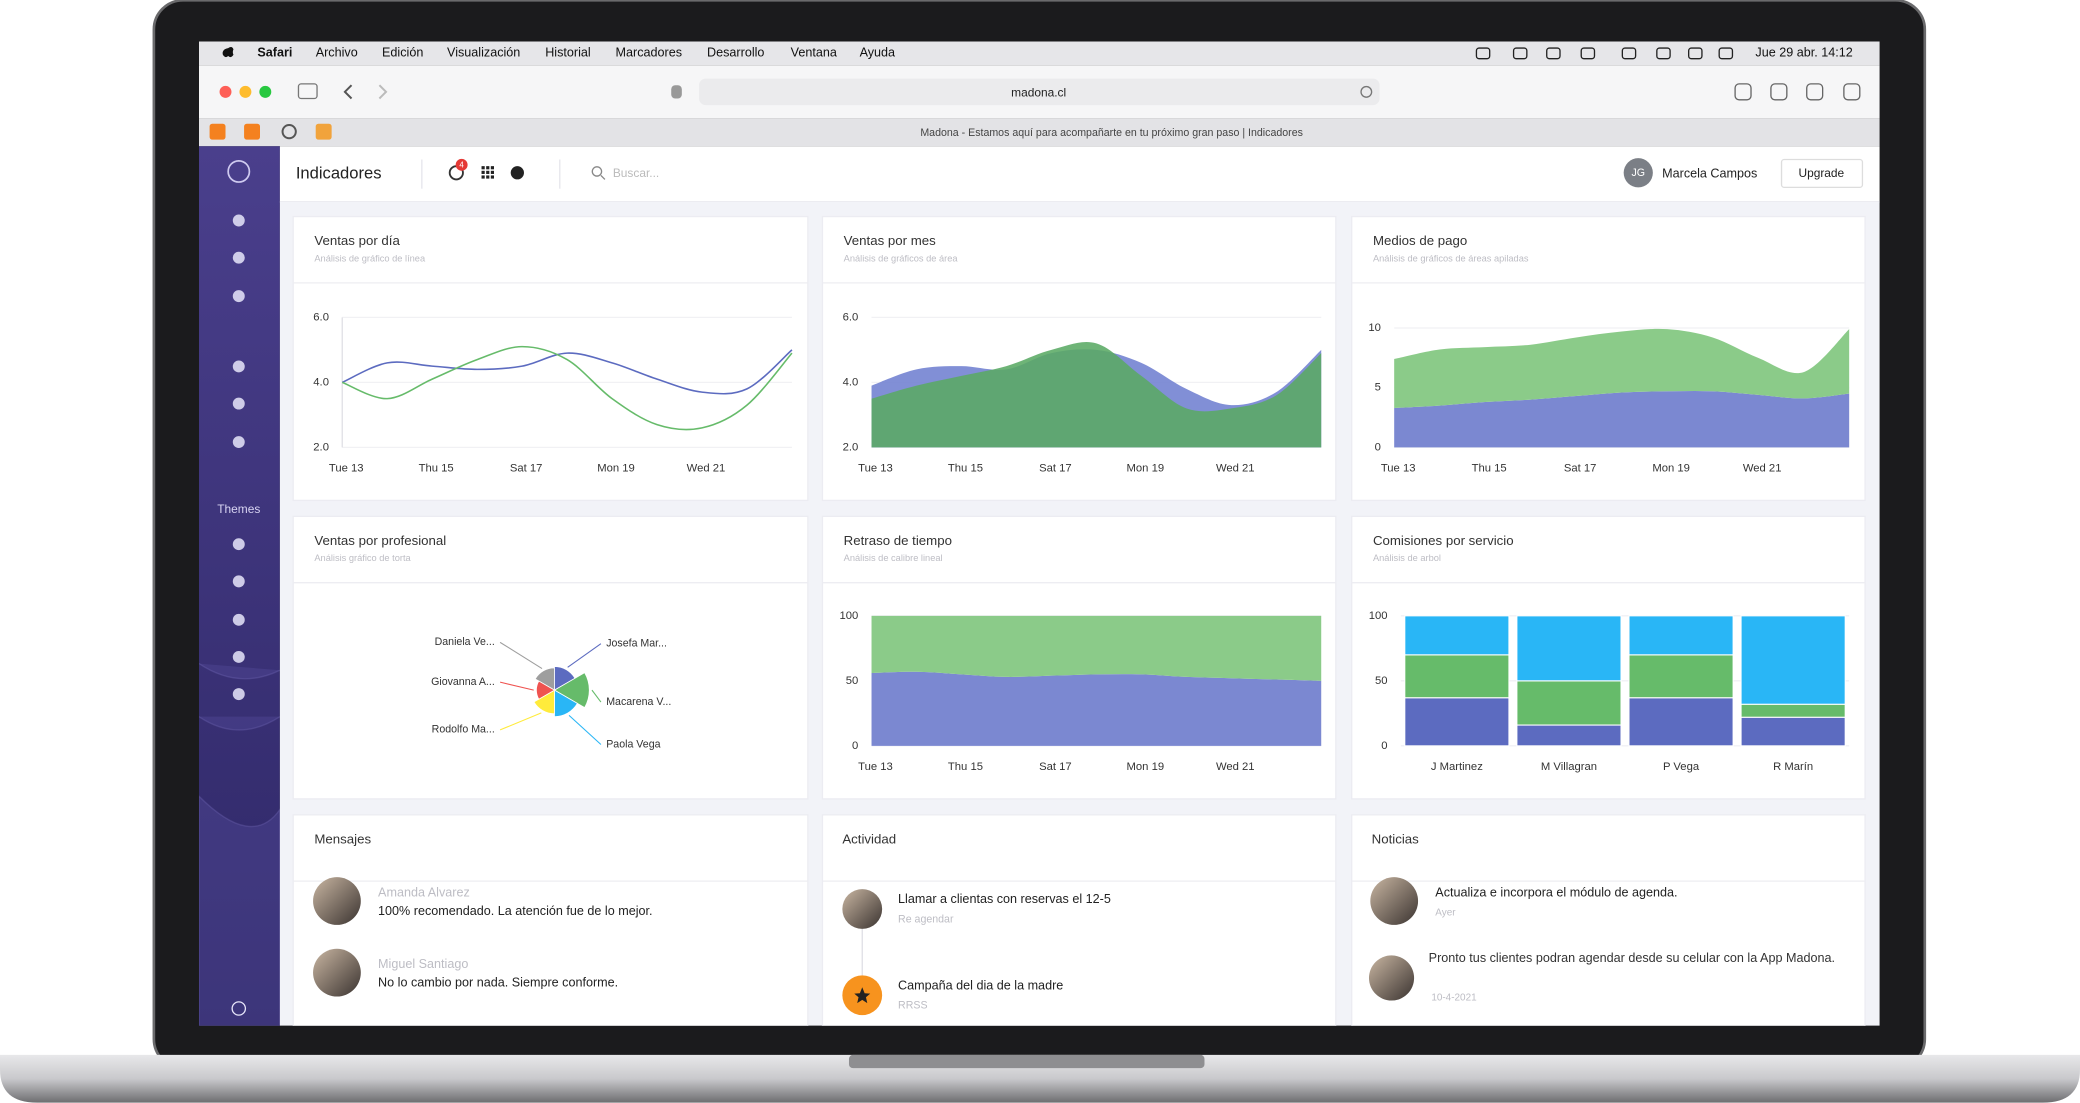  I want to click on activity-text: Campaña del dia de la madre, so click(980, 985).